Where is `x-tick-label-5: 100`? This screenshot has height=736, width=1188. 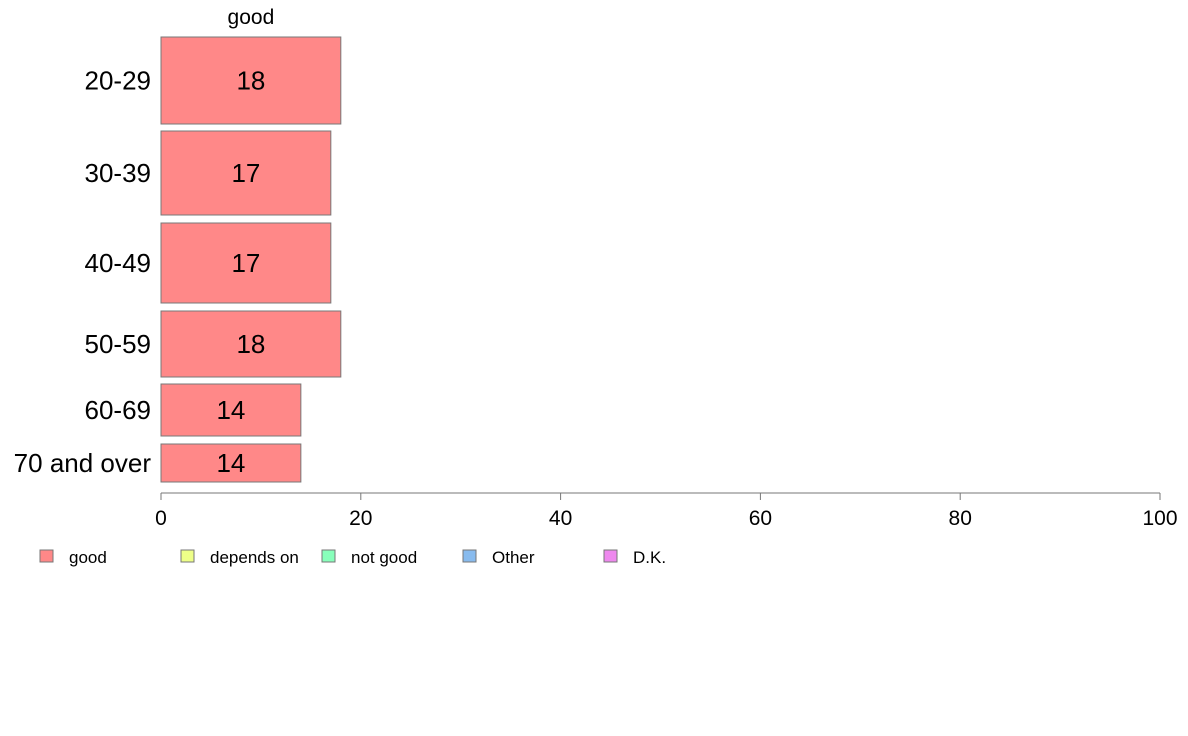 x-tick-label-5: 100 is located at coordinates (1159, 518).